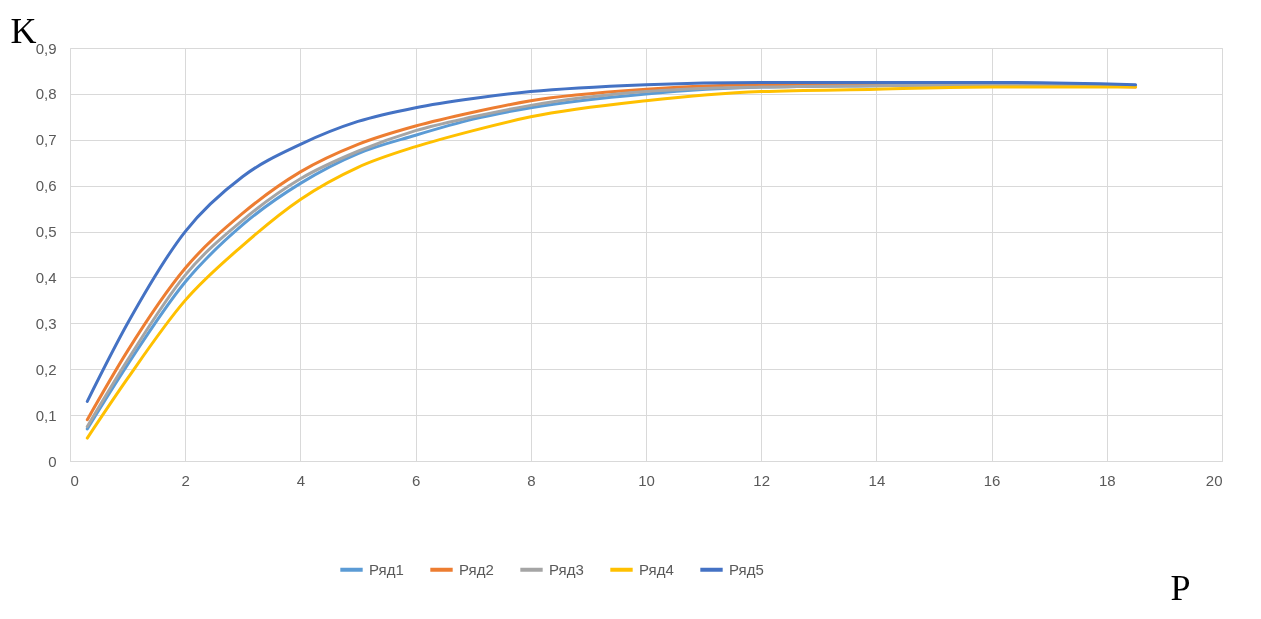  Describe the element at coordinates (746, 569) in the screenshot. I see `legend-label: Ряд5` at that location.